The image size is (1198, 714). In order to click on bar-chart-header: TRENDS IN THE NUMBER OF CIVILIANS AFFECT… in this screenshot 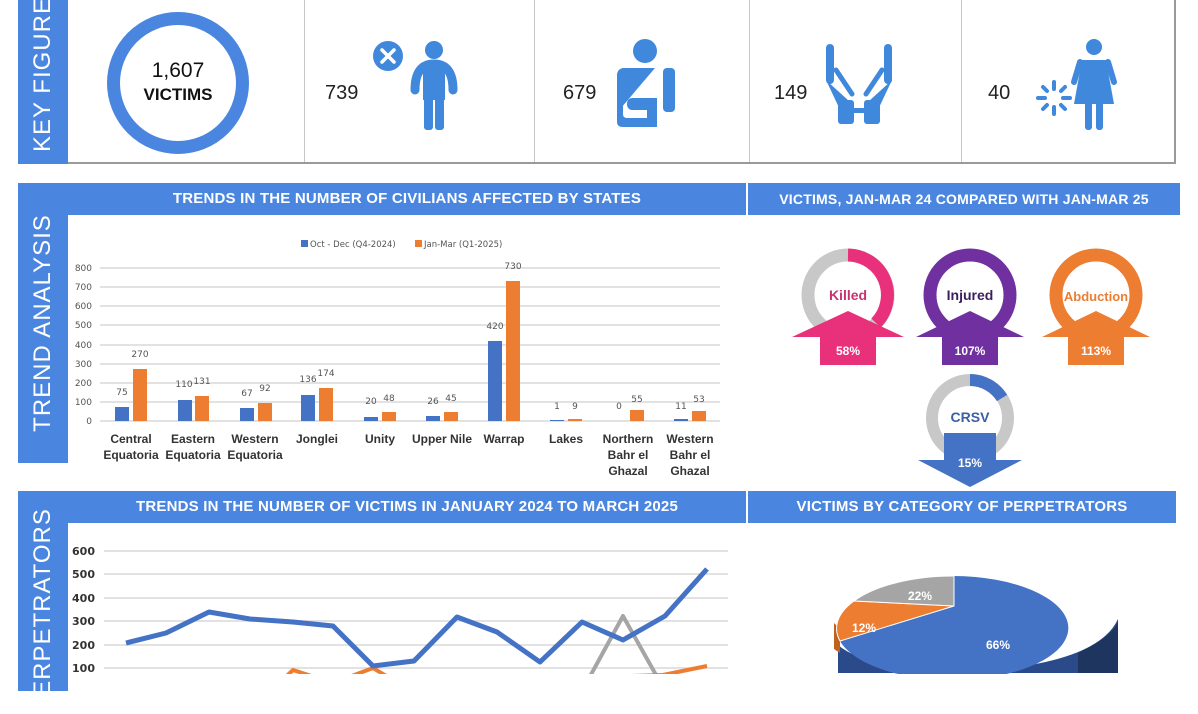, I will do `click(407, 199)`.